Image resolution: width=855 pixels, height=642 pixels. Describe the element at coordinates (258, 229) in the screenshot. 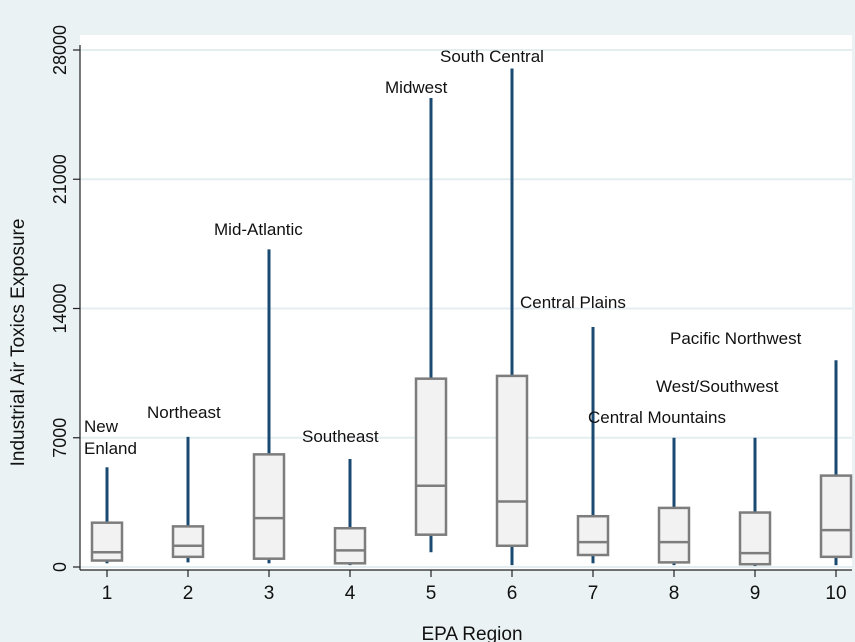

I see `region-label: Mid-Atlantic` at that location.